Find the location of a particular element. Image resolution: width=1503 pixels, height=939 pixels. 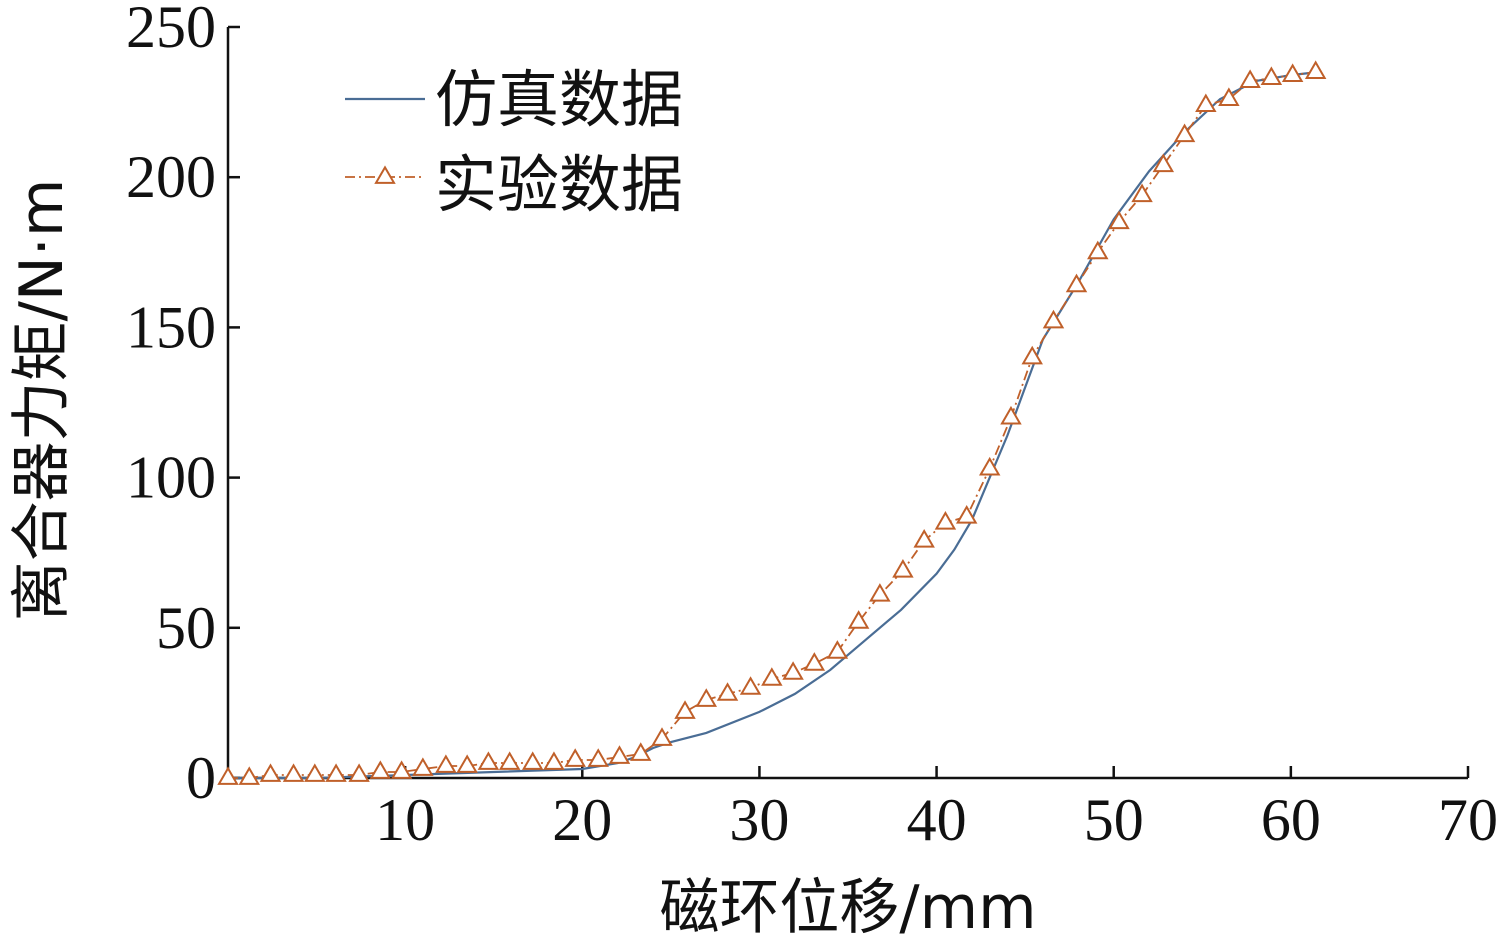

y-tick-label: 250 is located at coordinates (171, 30).